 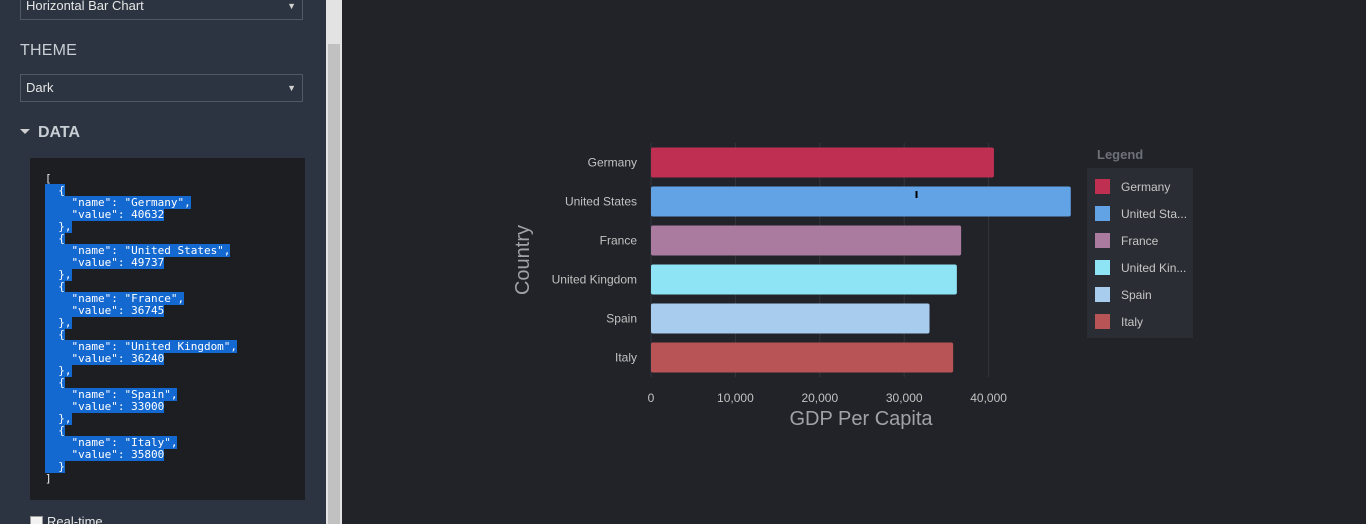 What do you see at coordinates (1146, 186) in the screenshot?
I see `legend-label: Germany` at bounding box center [1146, 186].